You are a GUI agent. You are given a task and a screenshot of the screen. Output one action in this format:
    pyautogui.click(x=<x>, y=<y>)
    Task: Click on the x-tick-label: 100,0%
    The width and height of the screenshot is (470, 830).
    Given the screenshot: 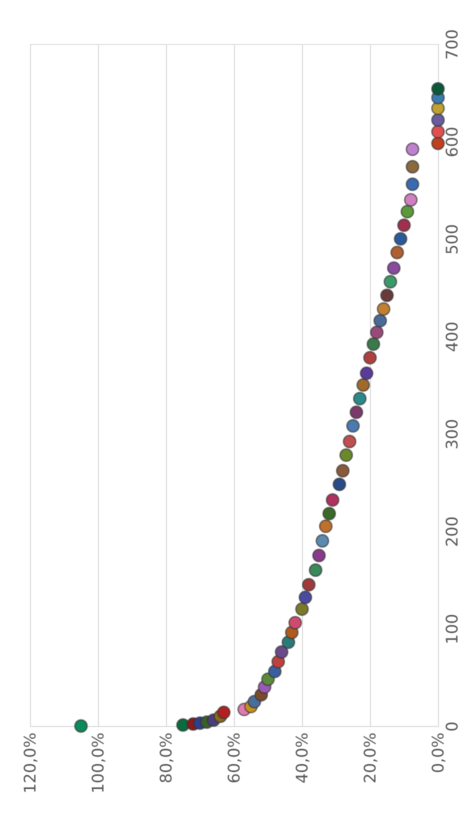 What is the action you would take?
    pyautogui.click(x=98, y=763)
    